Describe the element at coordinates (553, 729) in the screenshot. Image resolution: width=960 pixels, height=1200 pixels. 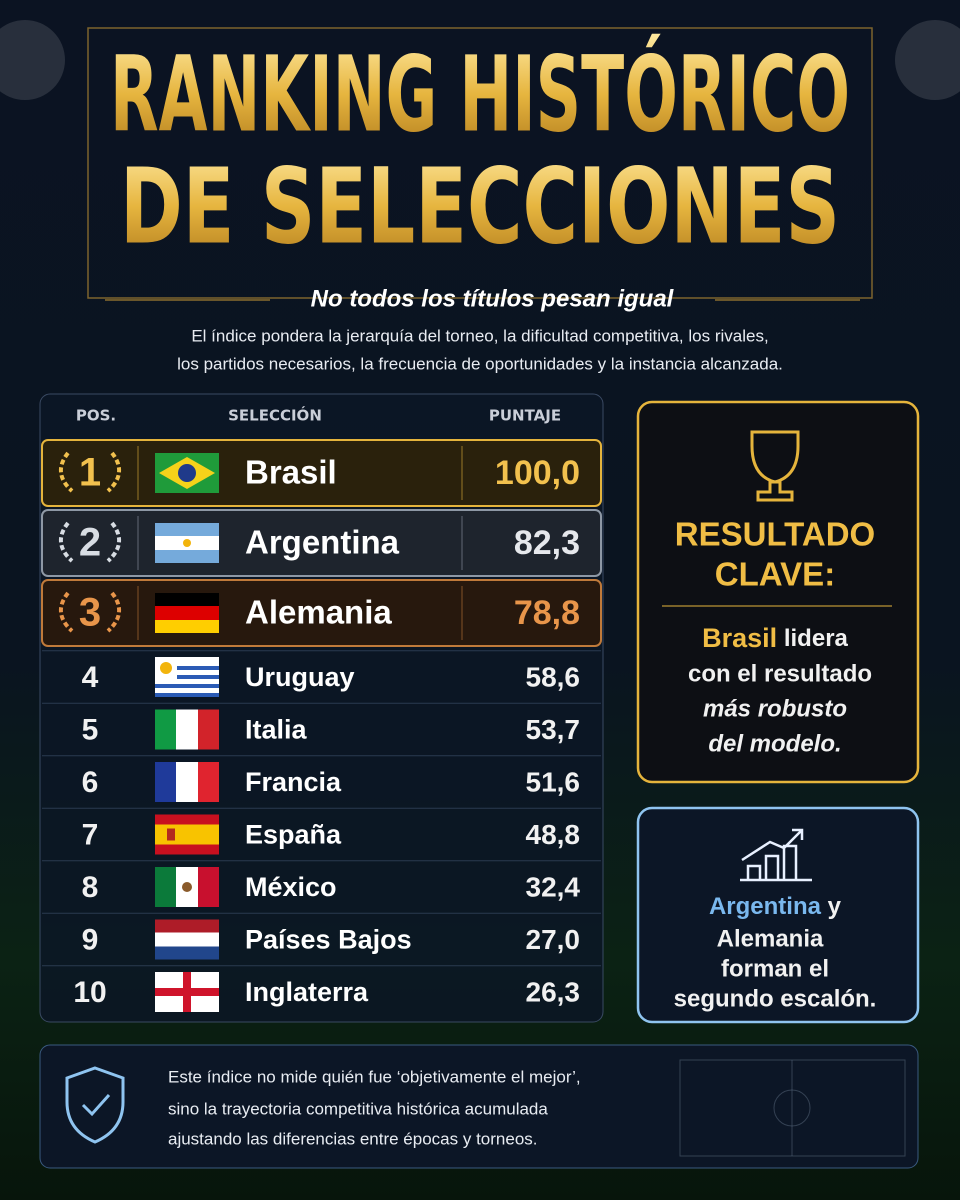
I see `score: 53,7` at that location.